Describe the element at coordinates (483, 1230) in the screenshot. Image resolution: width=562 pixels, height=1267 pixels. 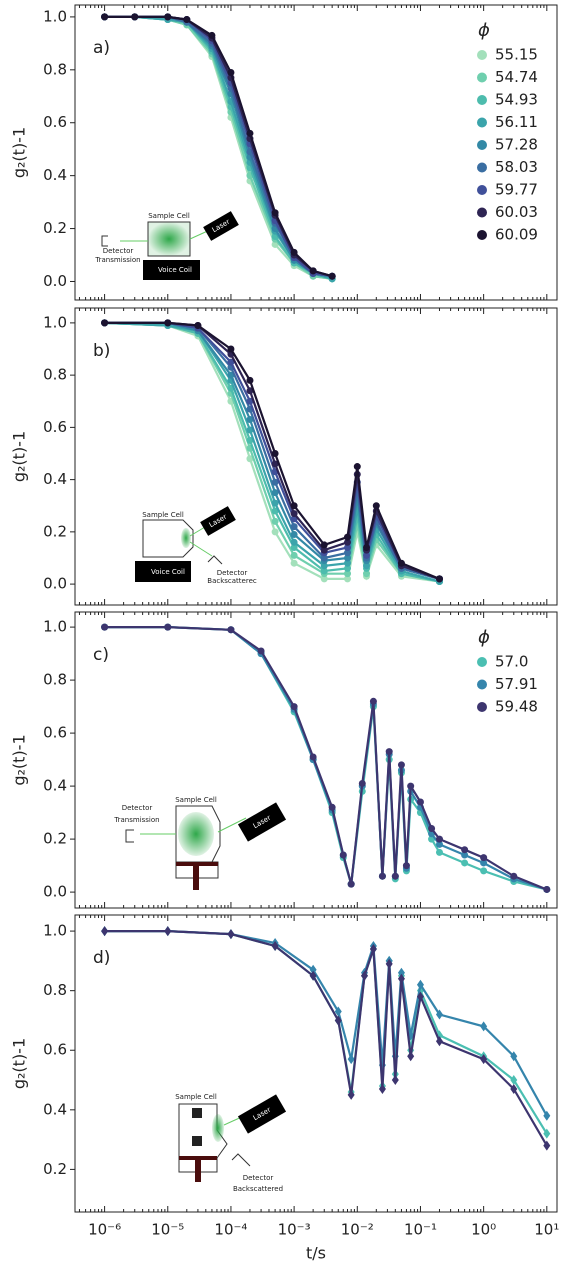
I see `x-tick-label: 10⁰` at that location.